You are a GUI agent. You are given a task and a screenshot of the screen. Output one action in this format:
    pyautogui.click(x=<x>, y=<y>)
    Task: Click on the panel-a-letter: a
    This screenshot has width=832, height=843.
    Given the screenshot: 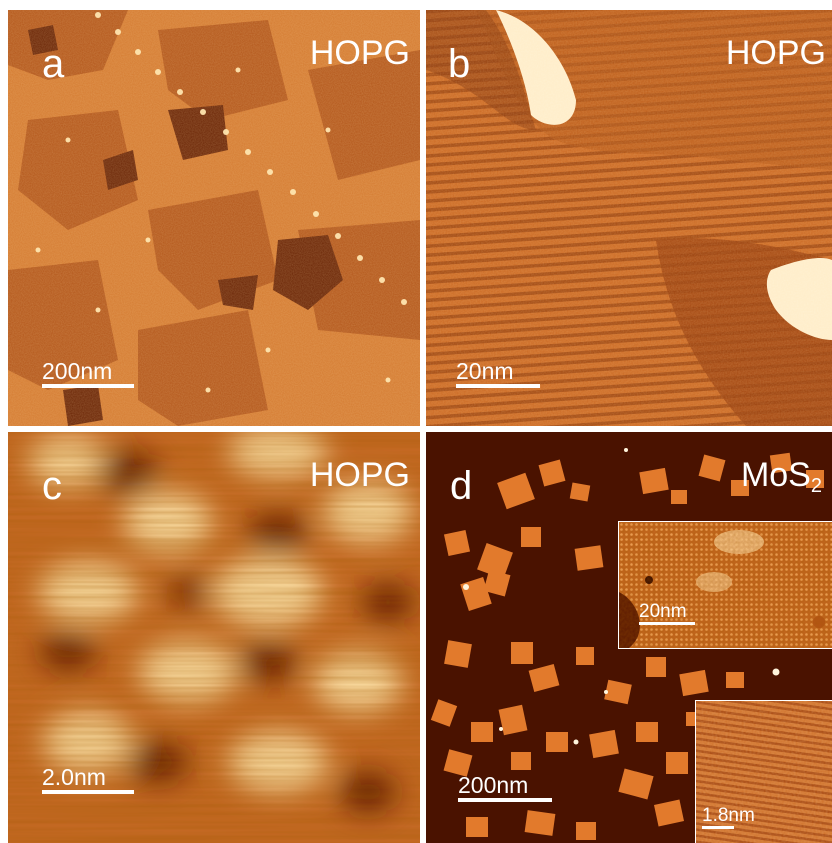 What is the action you would take?
    pyautogui.click(x=53, y=64)
    